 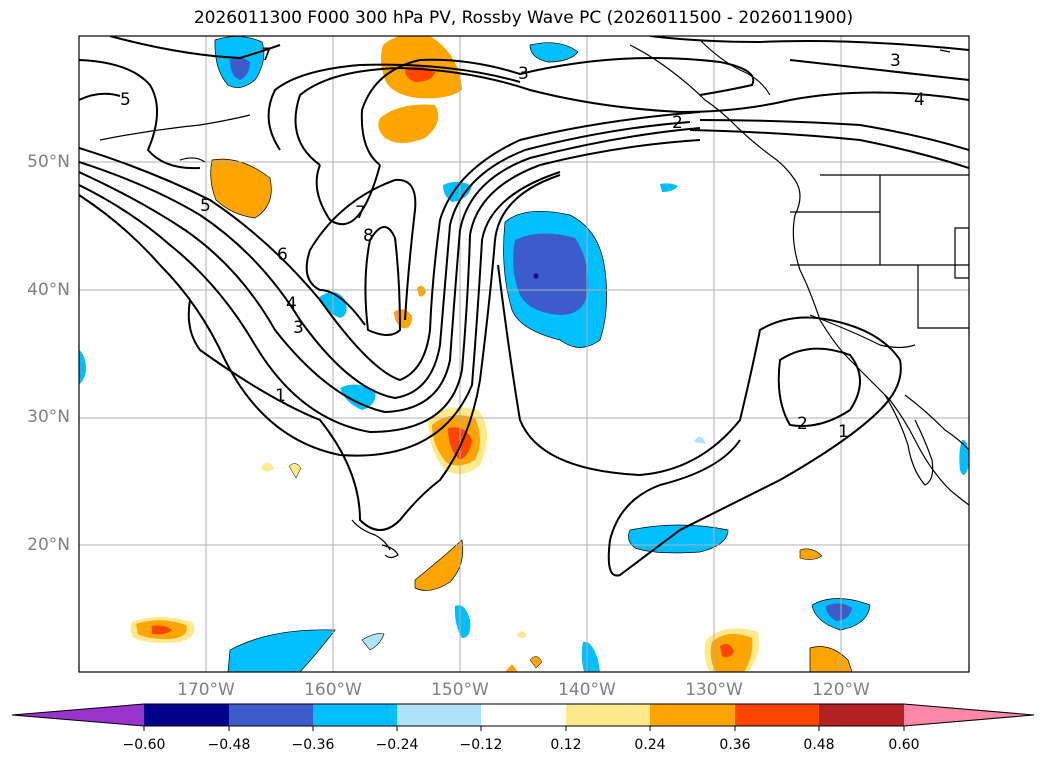 I want to click on colorbar-tick-label: −0.60, so click(x=144, y=745).